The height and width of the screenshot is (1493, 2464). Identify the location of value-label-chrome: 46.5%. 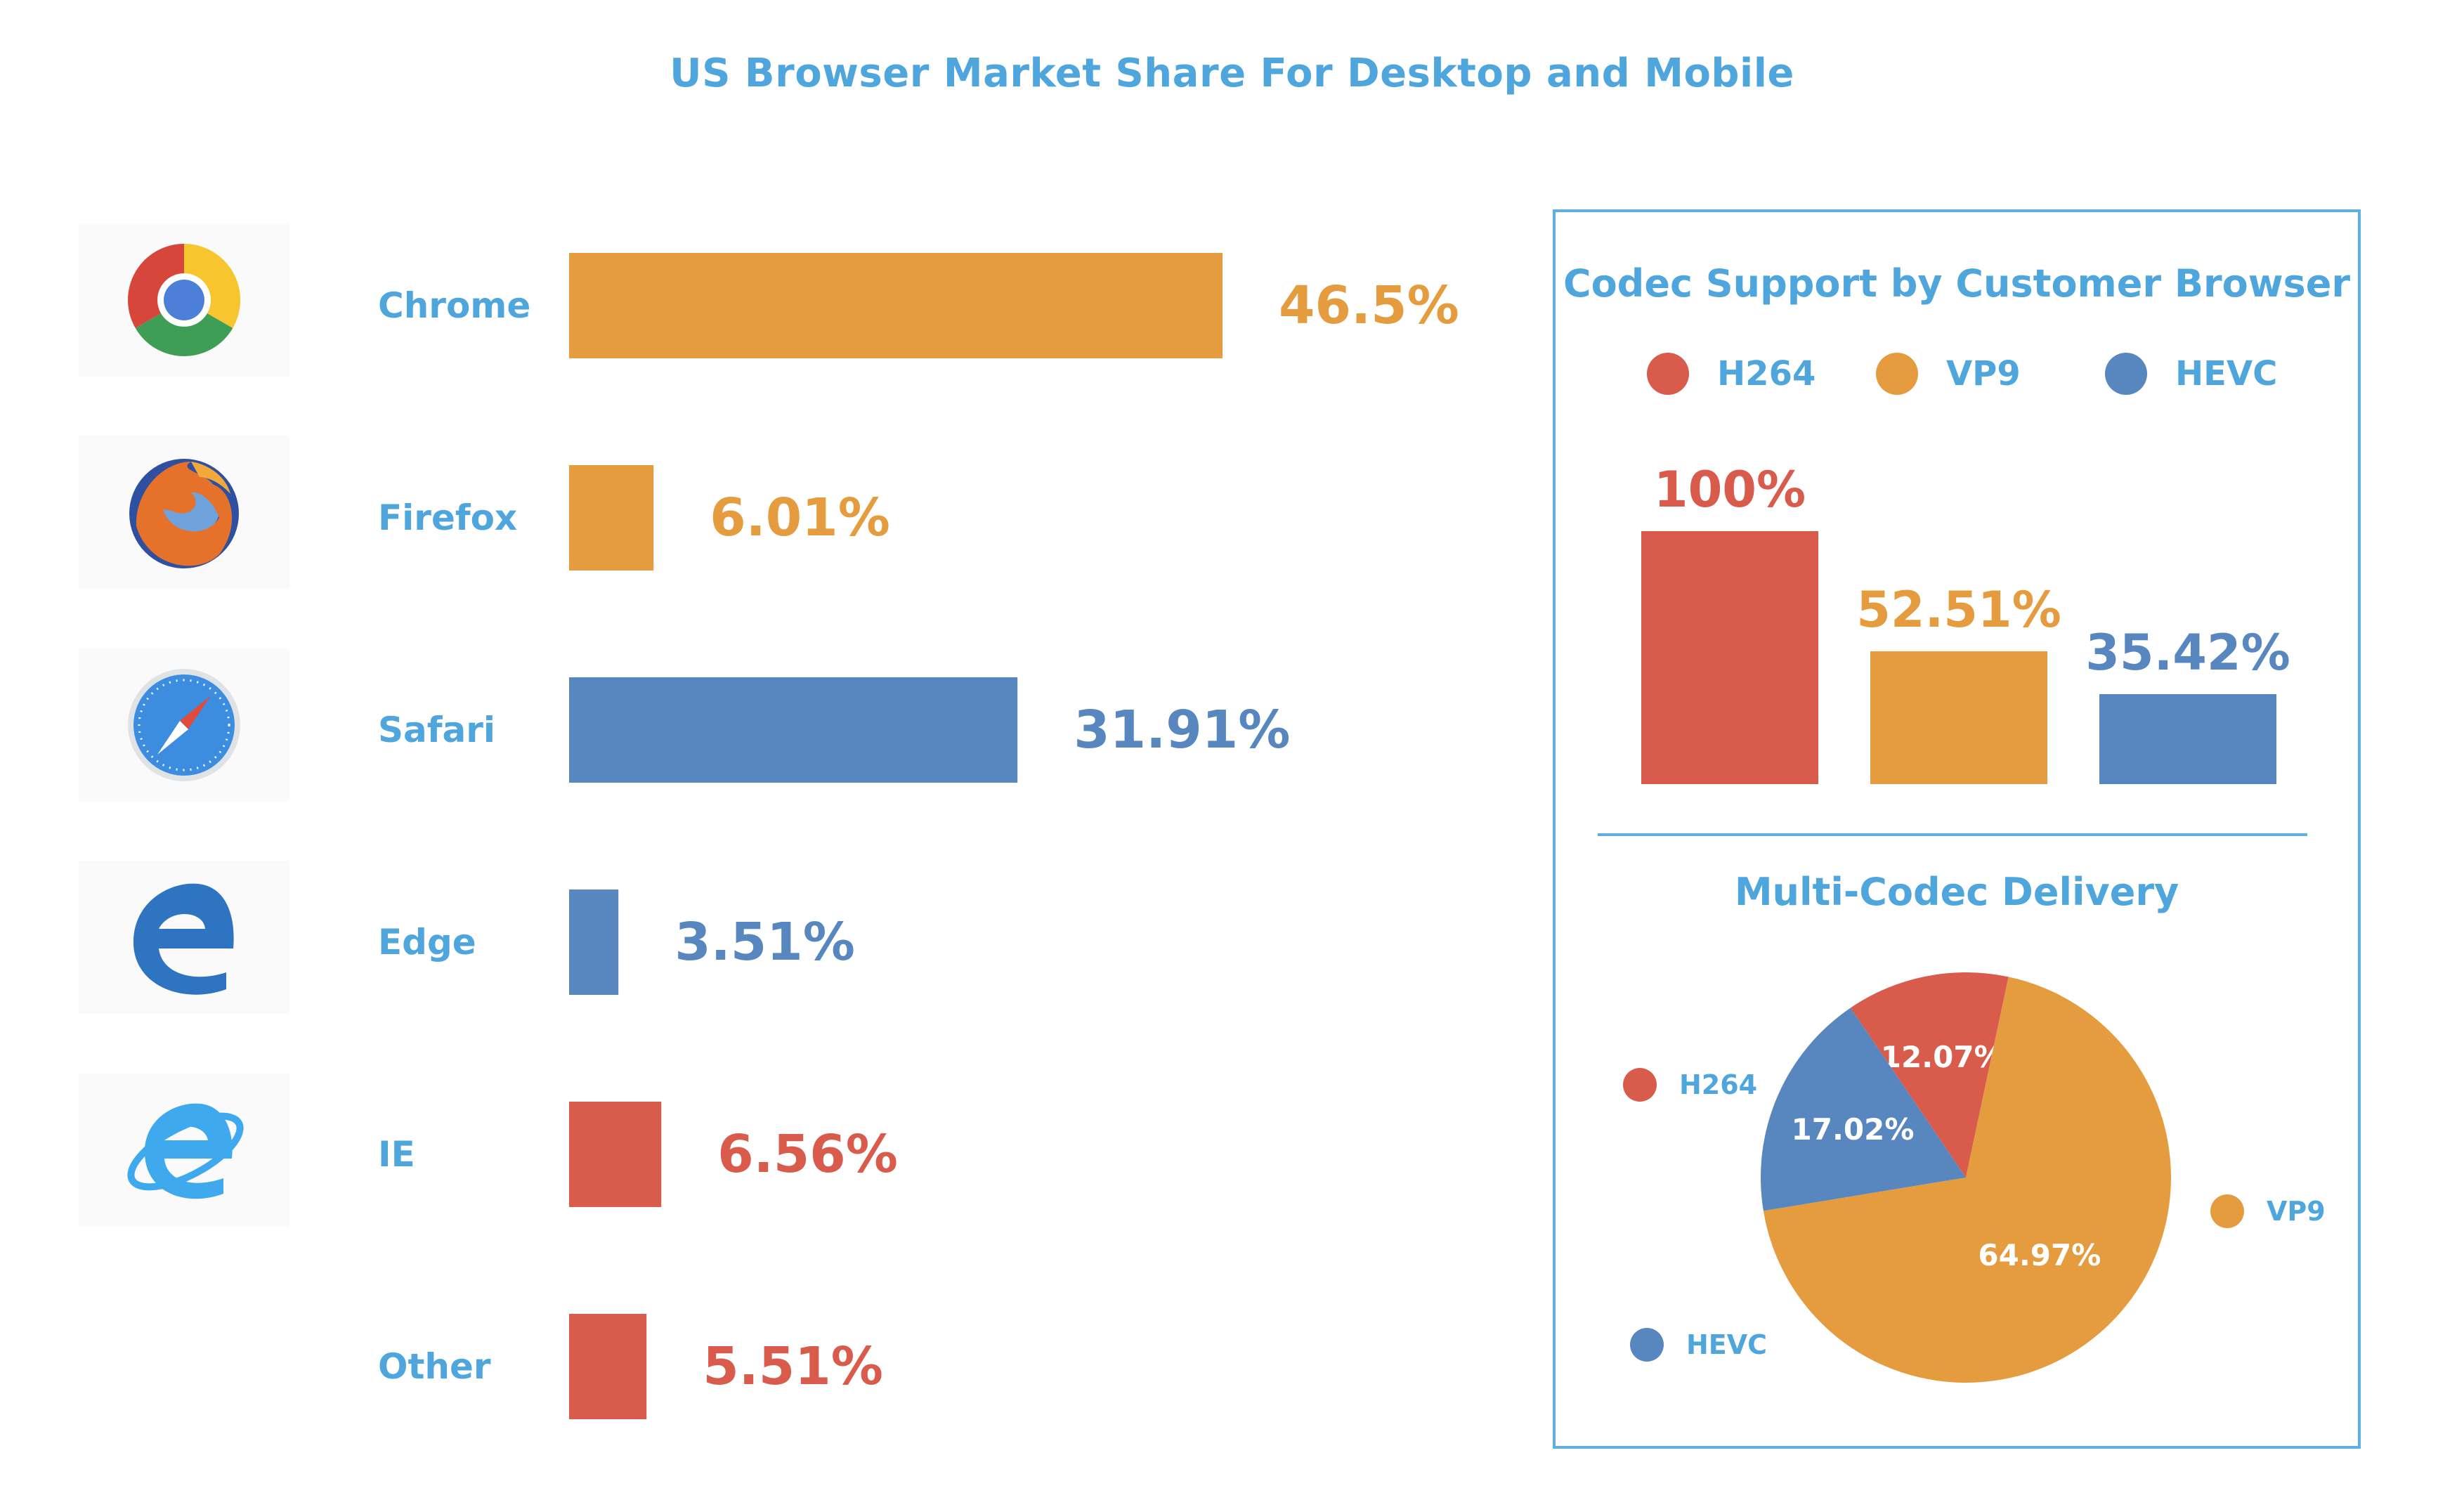
(1369, 305).